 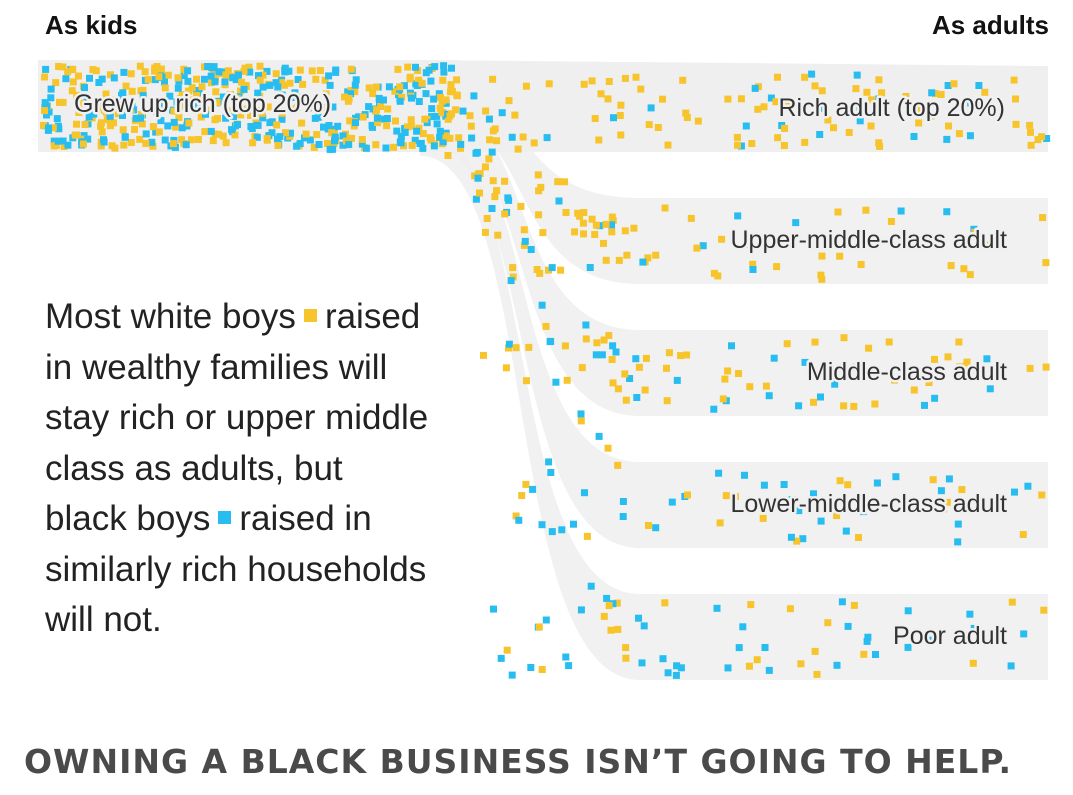 What do you see at coordinates (91, 25) in the screenshot?
I see `header-as-kids: As kids` at bounding box center [91, 25].